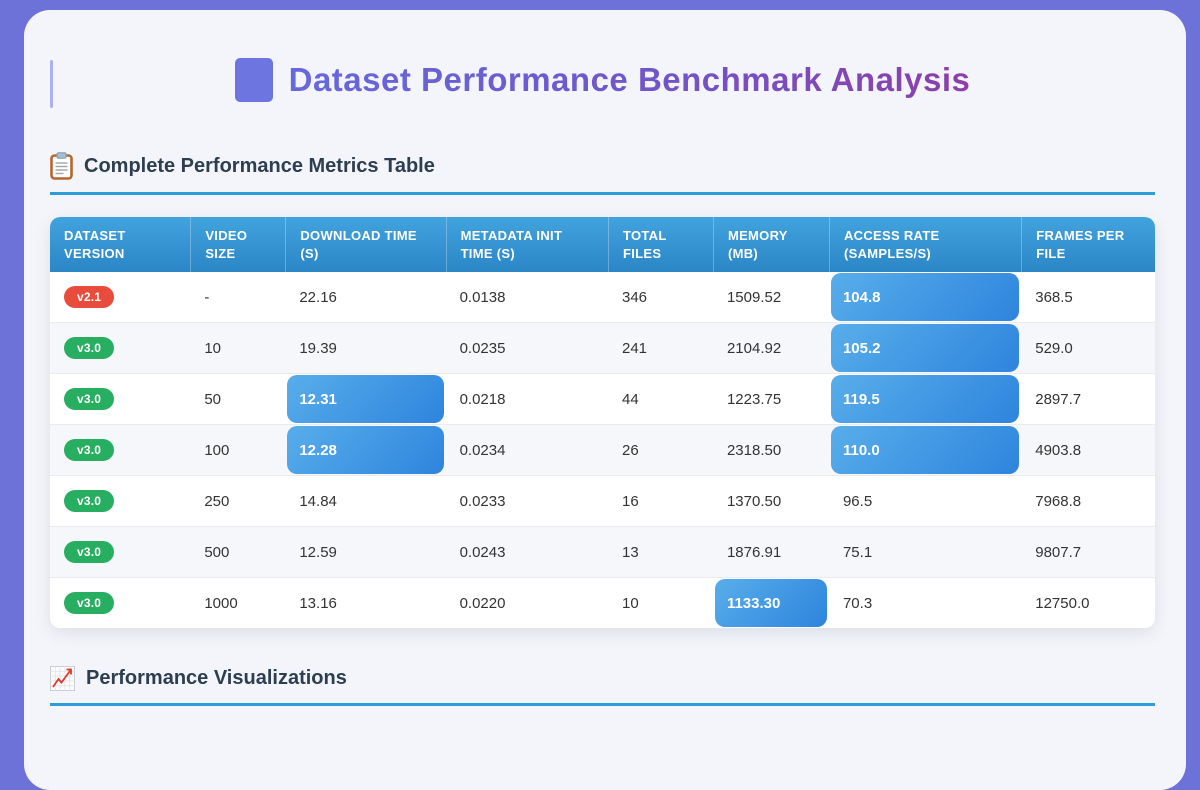  I want to click on highlight-pill: 12.31, so click(365, 399).